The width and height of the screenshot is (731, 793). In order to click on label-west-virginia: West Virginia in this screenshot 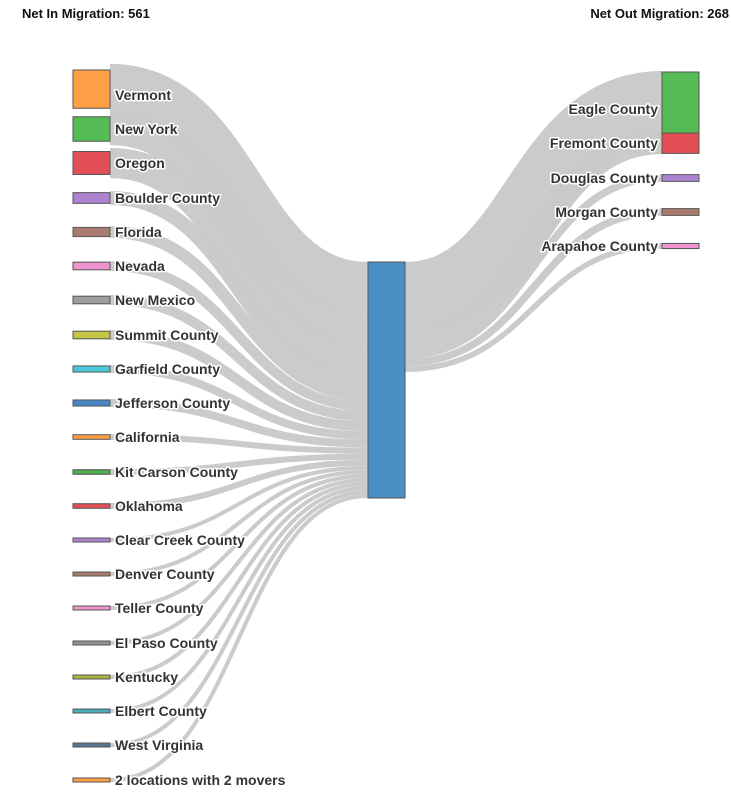, I will do `click(159, 745)`.